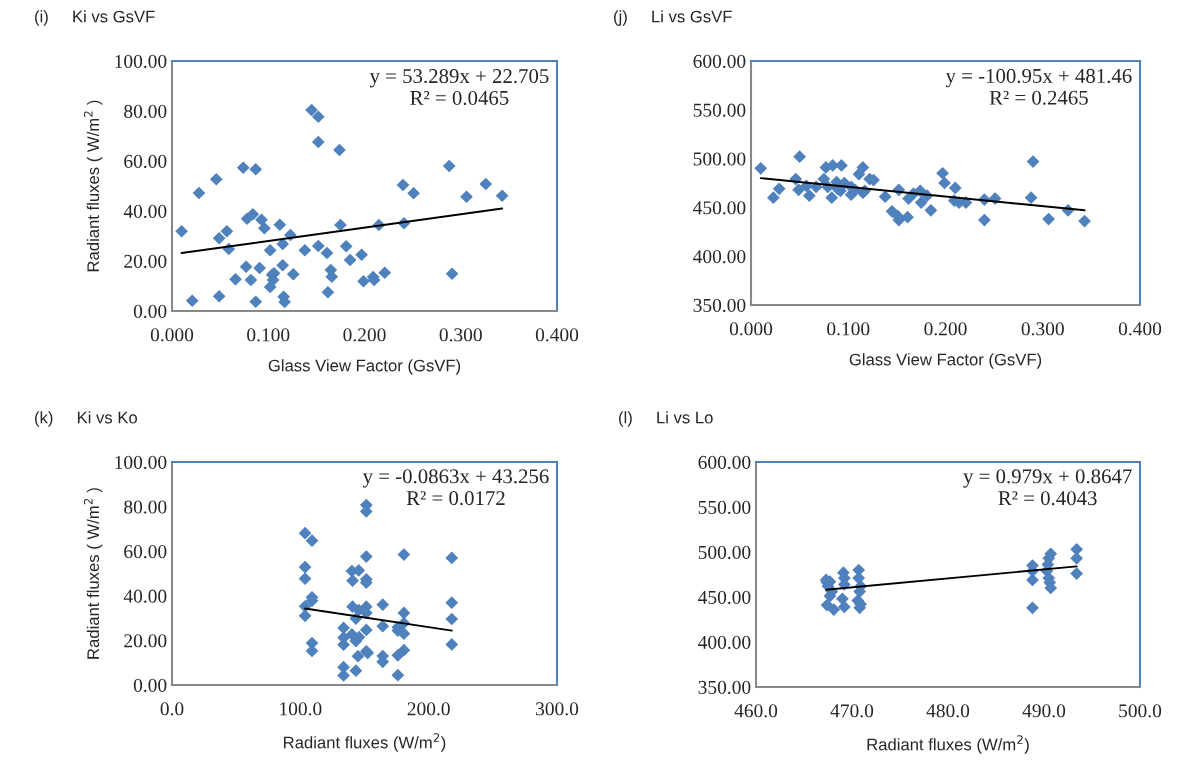 This screenshot has height=781, width=1203. Describe the element at coordinates (145, 211) in the screenshot. I see `y-tick-label: 40.00` at that location.